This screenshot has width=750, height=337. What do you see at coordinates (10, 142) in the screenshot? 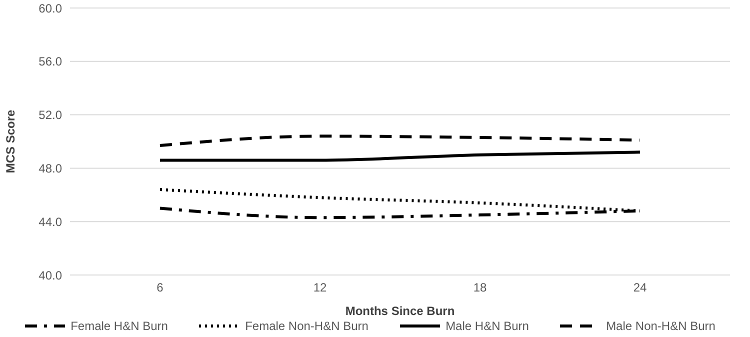
I see `y-axis-title: MCS Score` at bounding box center [10, 142].